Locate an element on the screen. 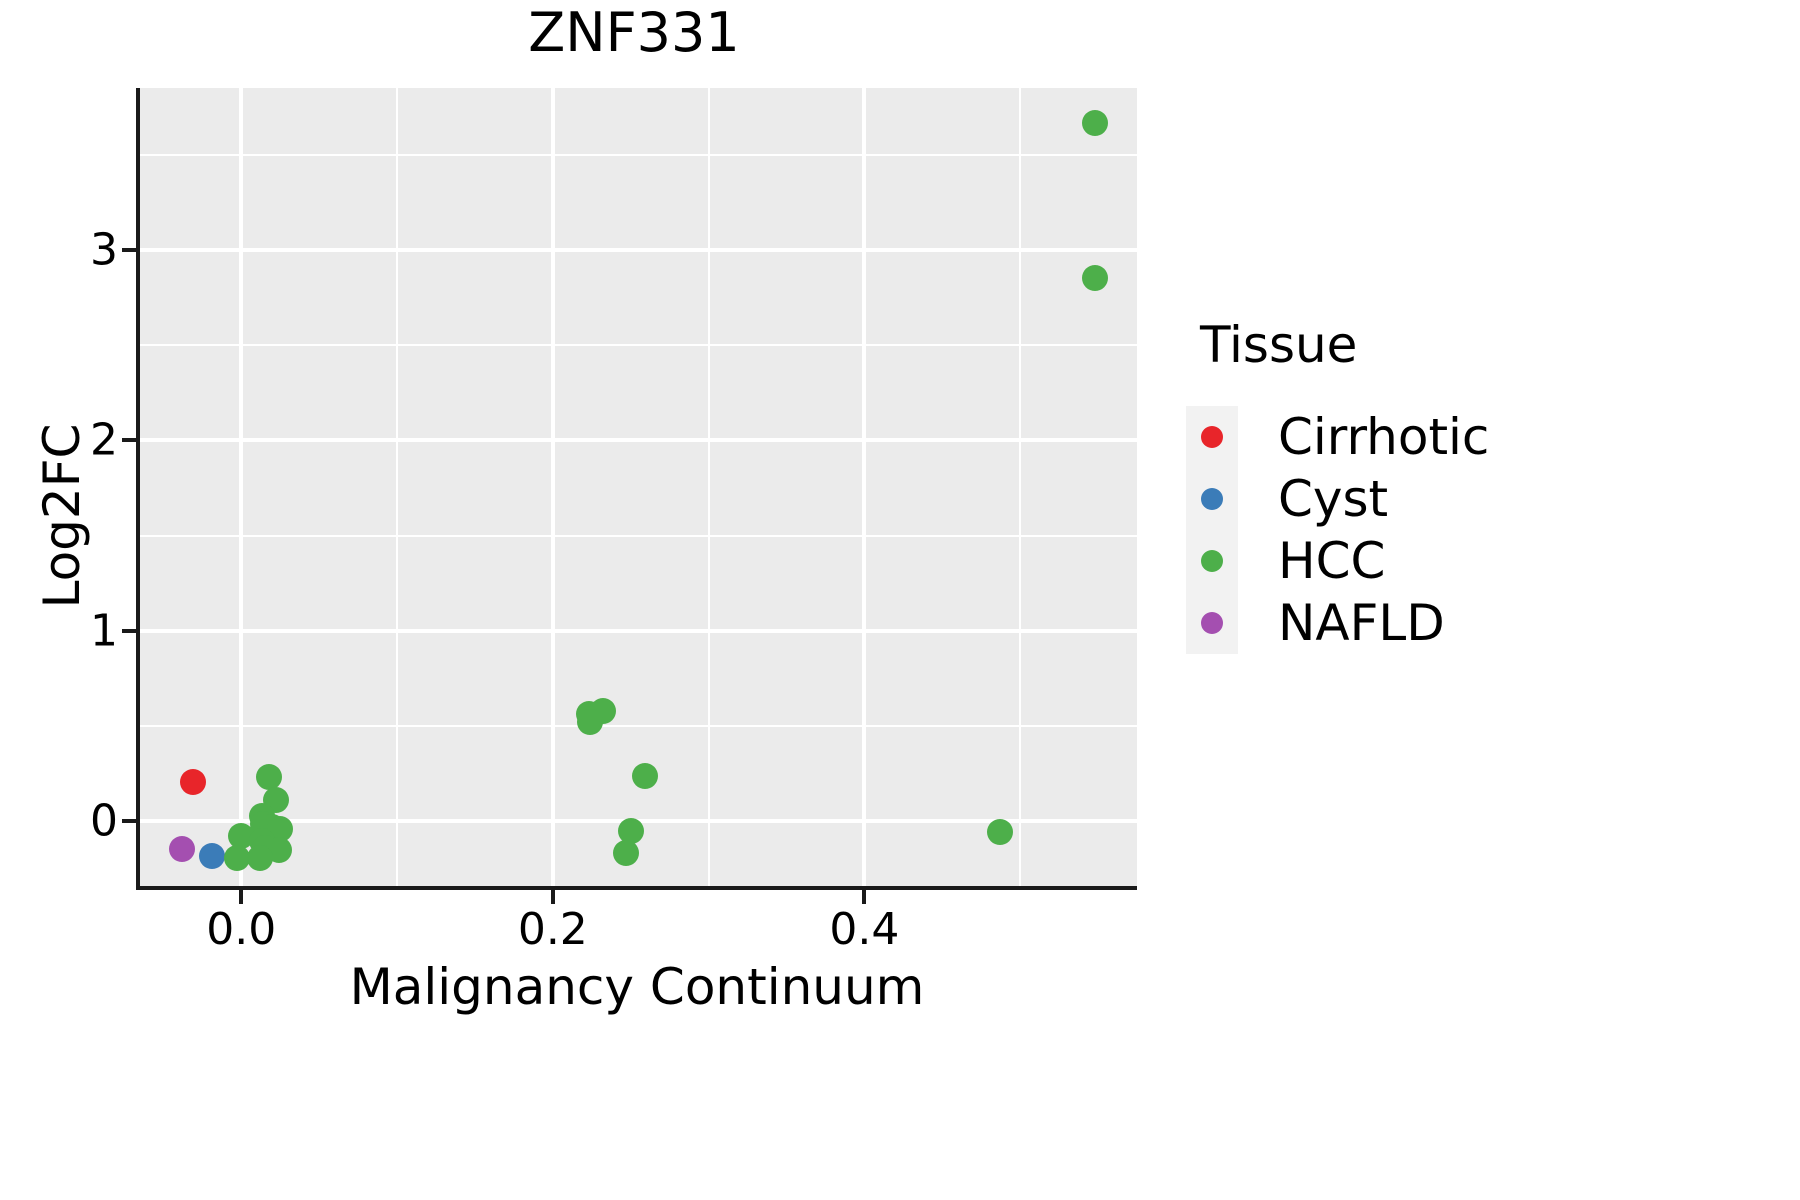  x-axis-line is located at coordinates (636, 888).